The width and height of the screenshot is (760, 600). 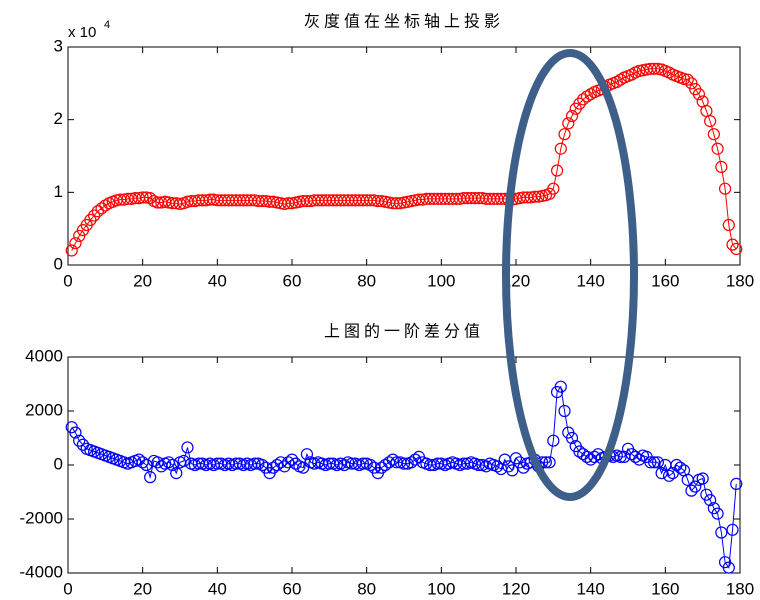 I want to click on y-tick-label: 1, so click(x=58, y=191).